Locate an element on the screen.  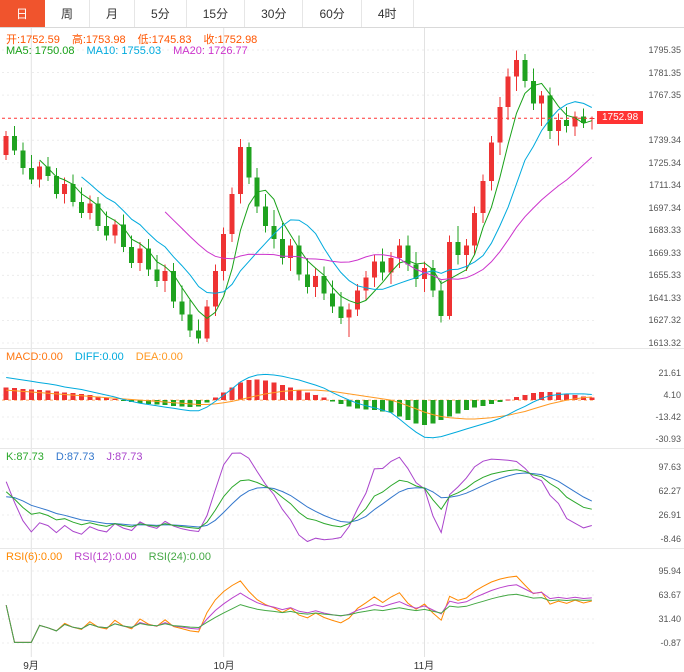
rsi-axis-label: 31.40 is located at coordinates (669, 619).